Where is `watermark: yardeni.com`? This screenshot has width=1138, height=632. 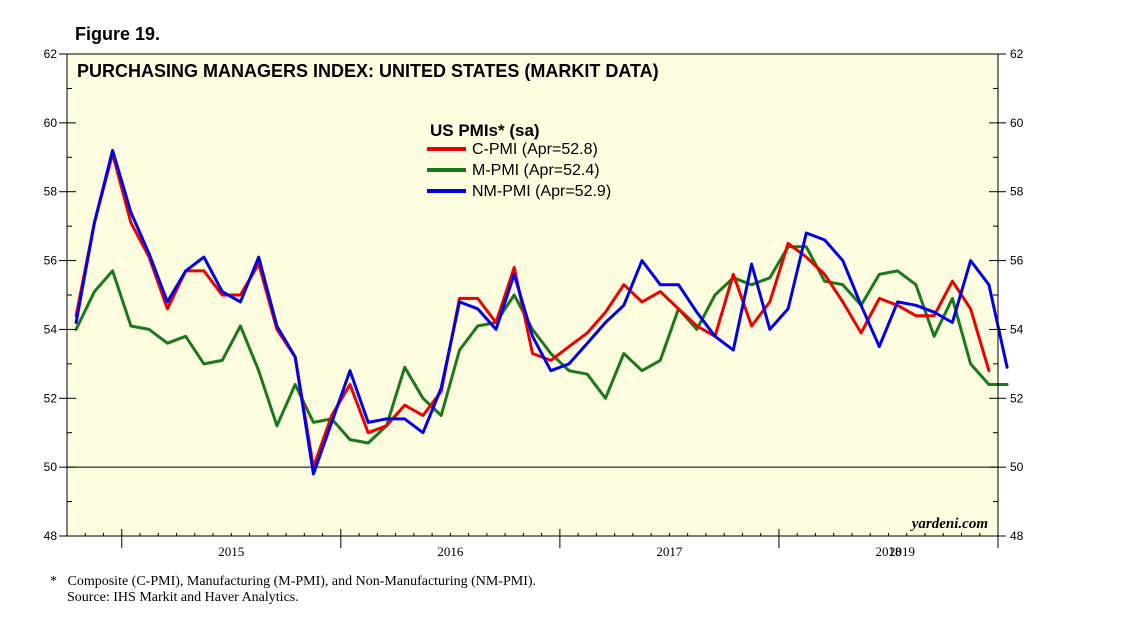
watermark: yardeni.com is located at coordinates (949, 524).